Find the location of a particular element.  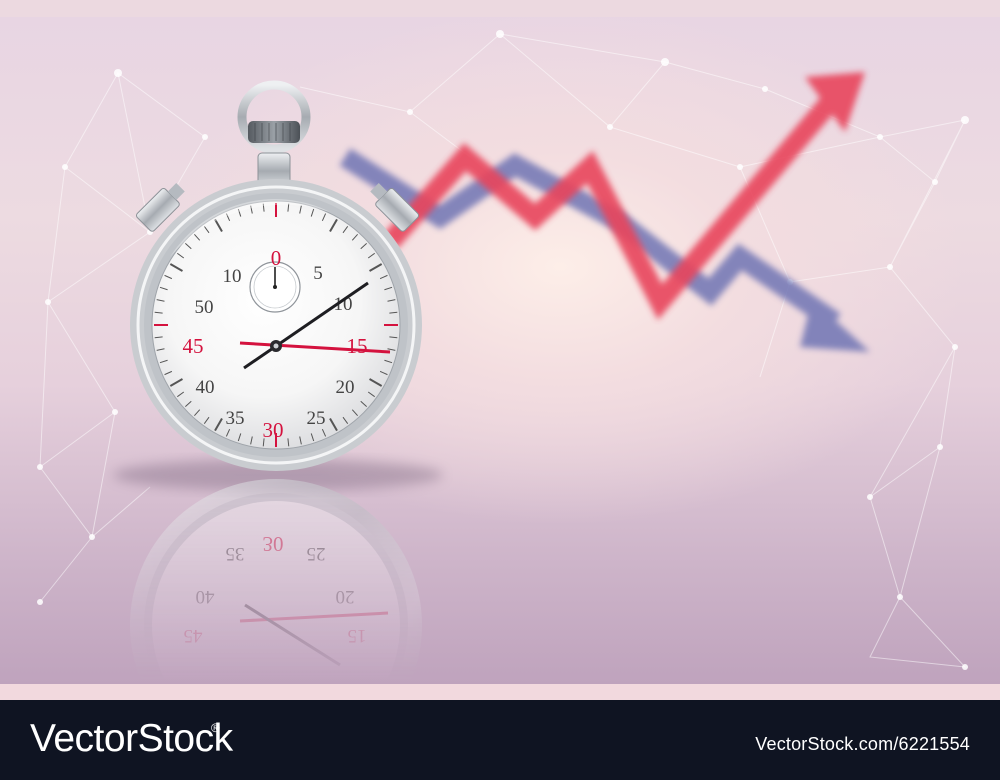

dial-number-45: 45 is located at coordinates (193, 346).